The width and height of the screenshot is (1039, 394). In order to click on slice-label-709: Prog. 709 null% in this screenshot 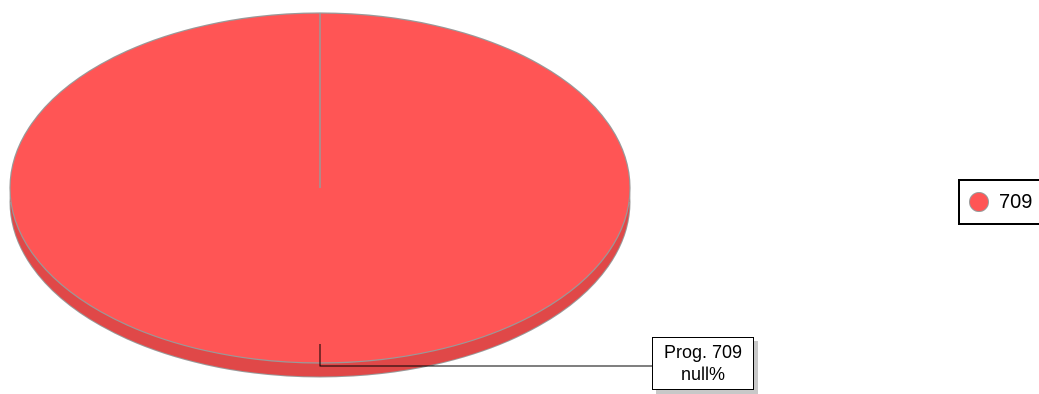, I will do `click(703, 363)`.